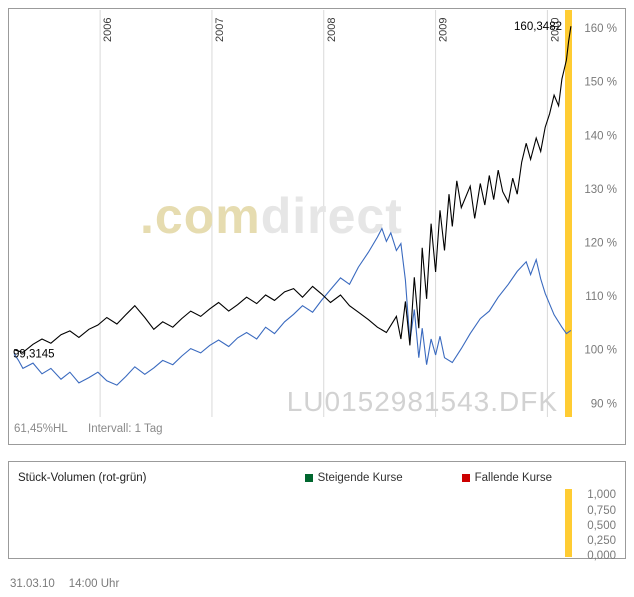 The image size is (634, 597). Describe the element at coordinates (465, 478) in the screenshot. I see `falling-kurse-swatch` at that location.